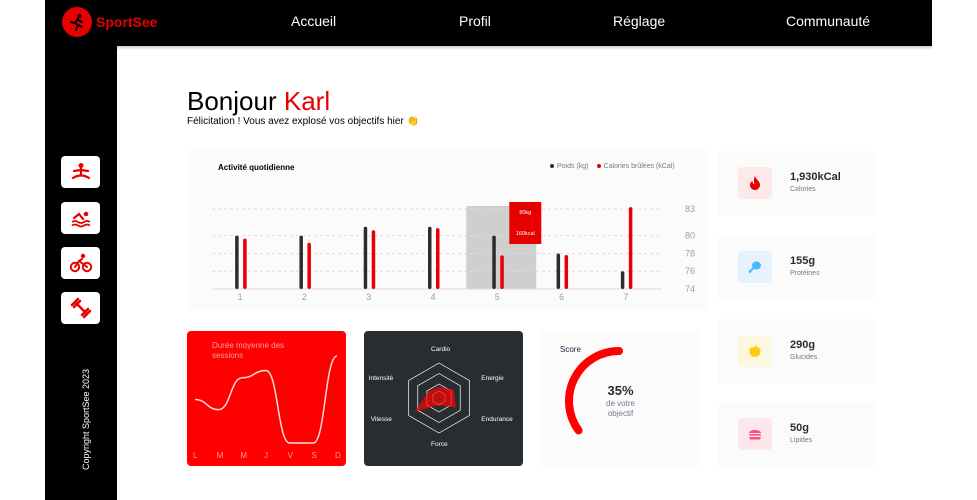 This screenshot has height=500, width=977. I want to click on sidebar-item-yoga, so click(80, 172).